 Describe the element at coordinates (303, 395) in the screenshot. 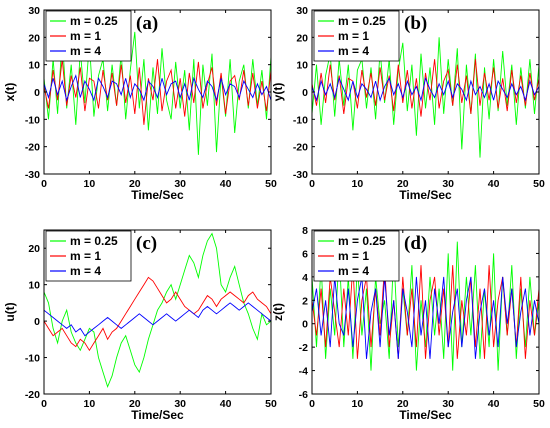

I see `y-tick-label: -6` at that location.